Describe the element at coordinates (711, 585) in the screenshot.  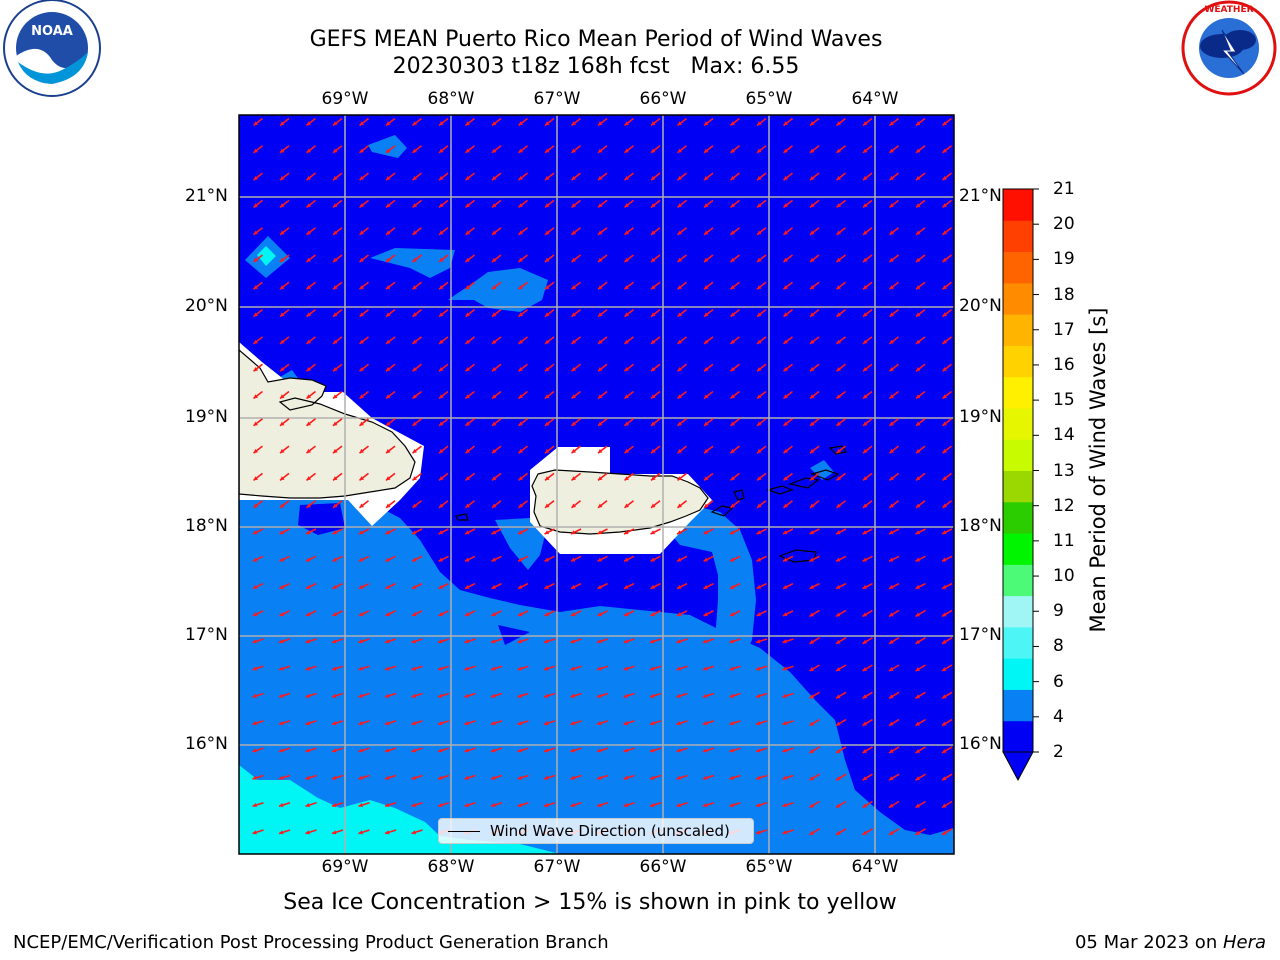
I see `band-2-4-east` at that location.